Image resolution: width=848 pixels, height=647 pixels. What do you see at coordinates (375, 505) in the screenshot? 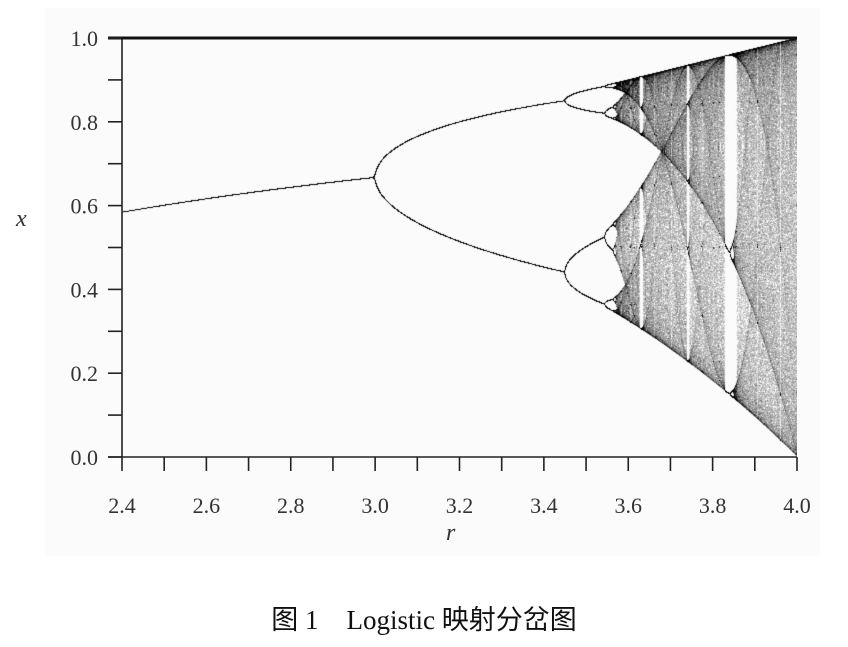
I see `x-tick-label: 3.0` at bounding box center [375, 505].